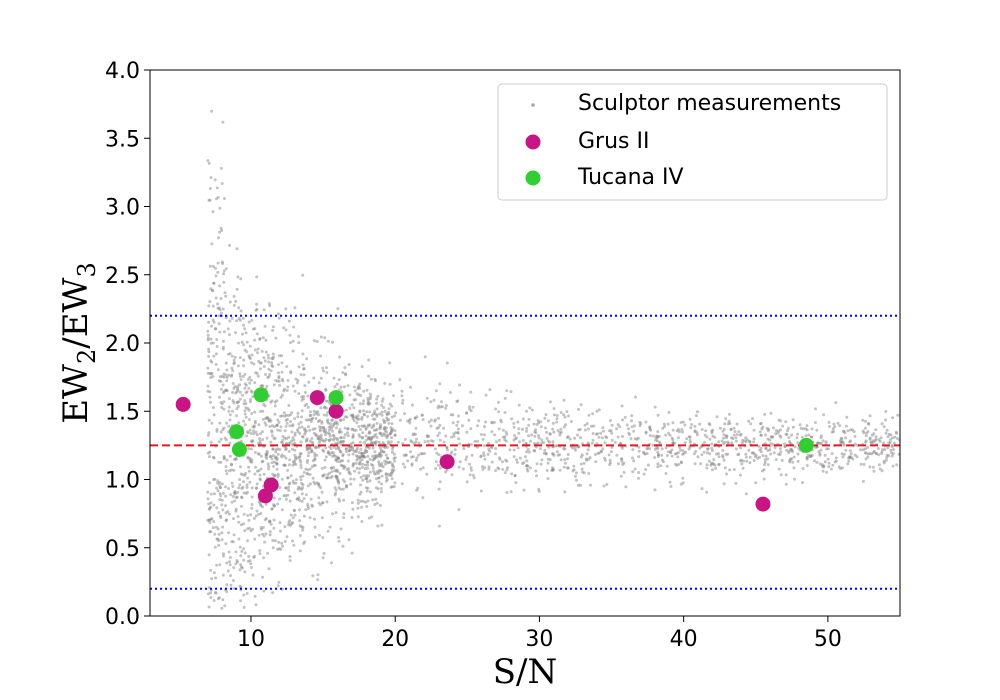 The height and width of the screenshot is (700, 1000). I want to click on tucana-iv-point, so click(336, 398).